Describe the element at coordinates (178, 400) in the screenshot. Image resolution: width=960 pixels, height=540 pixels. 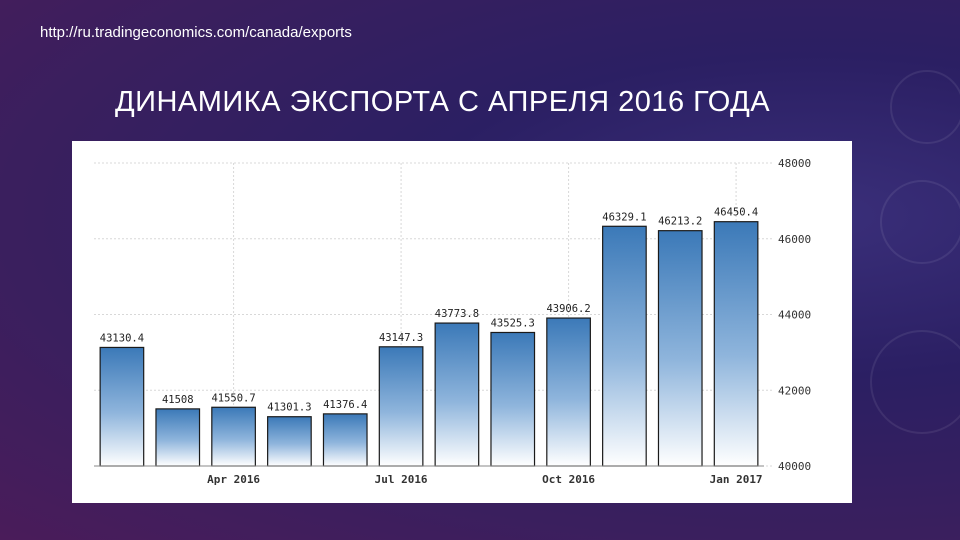
I see `data-label: 41508` at that location.